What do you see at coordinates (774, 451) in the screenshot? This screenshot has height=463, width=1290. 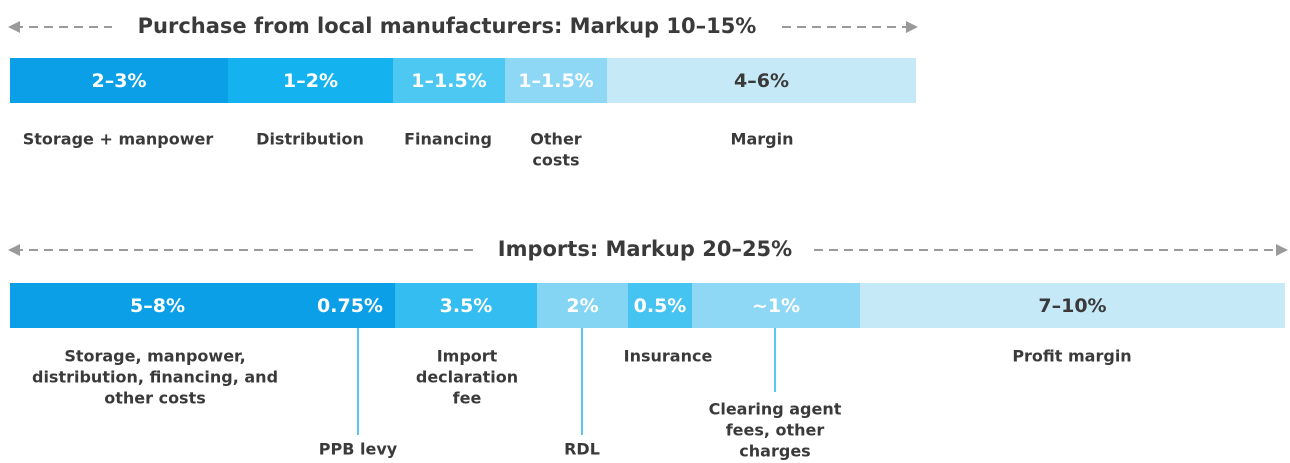 I see `segment-label: charges` at bounding box center [774, 451].